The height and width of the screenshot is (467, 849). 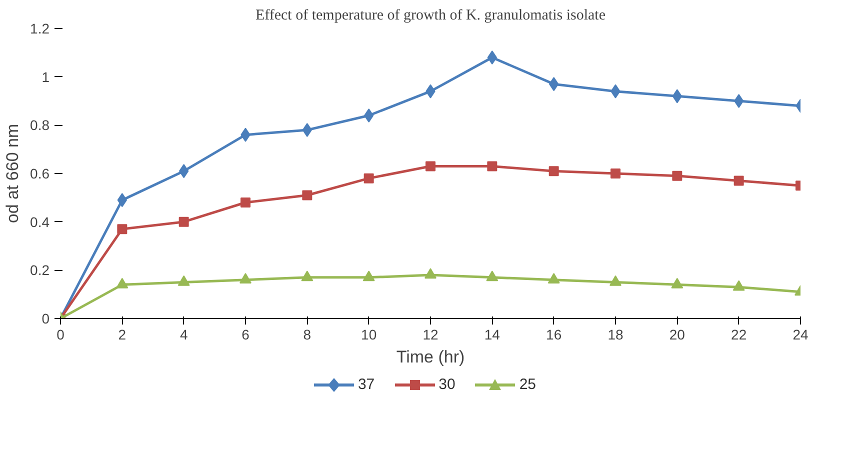 I want to click on y-axis-title: od at 660 nm, so click(x=12, y=174).